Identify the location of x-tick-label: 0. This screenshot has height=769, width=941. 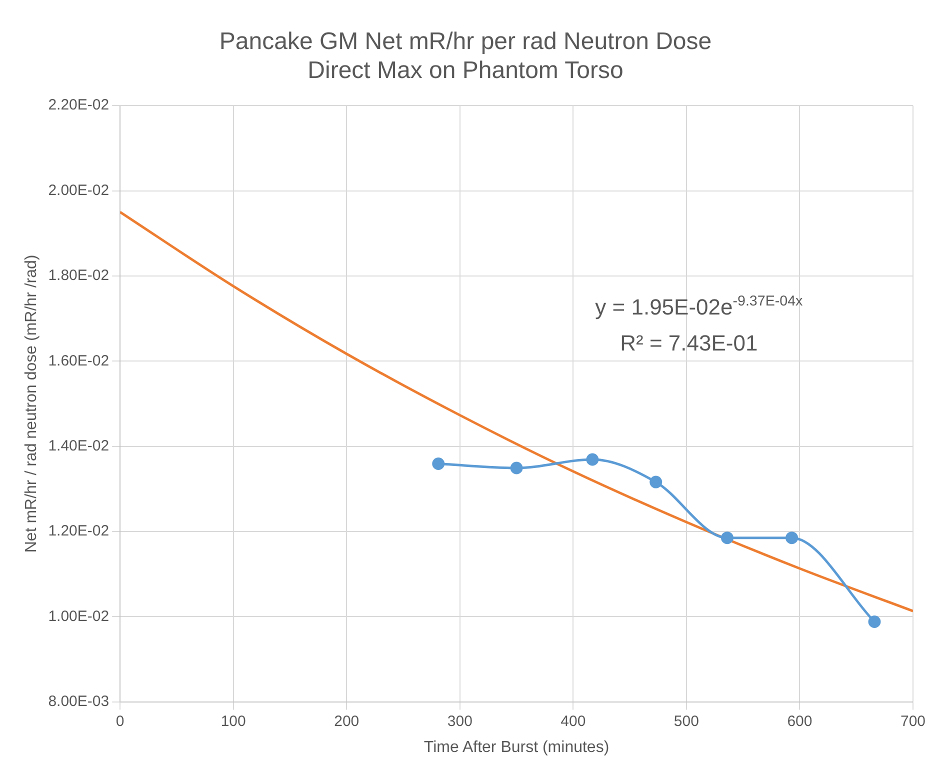
(120, 721).